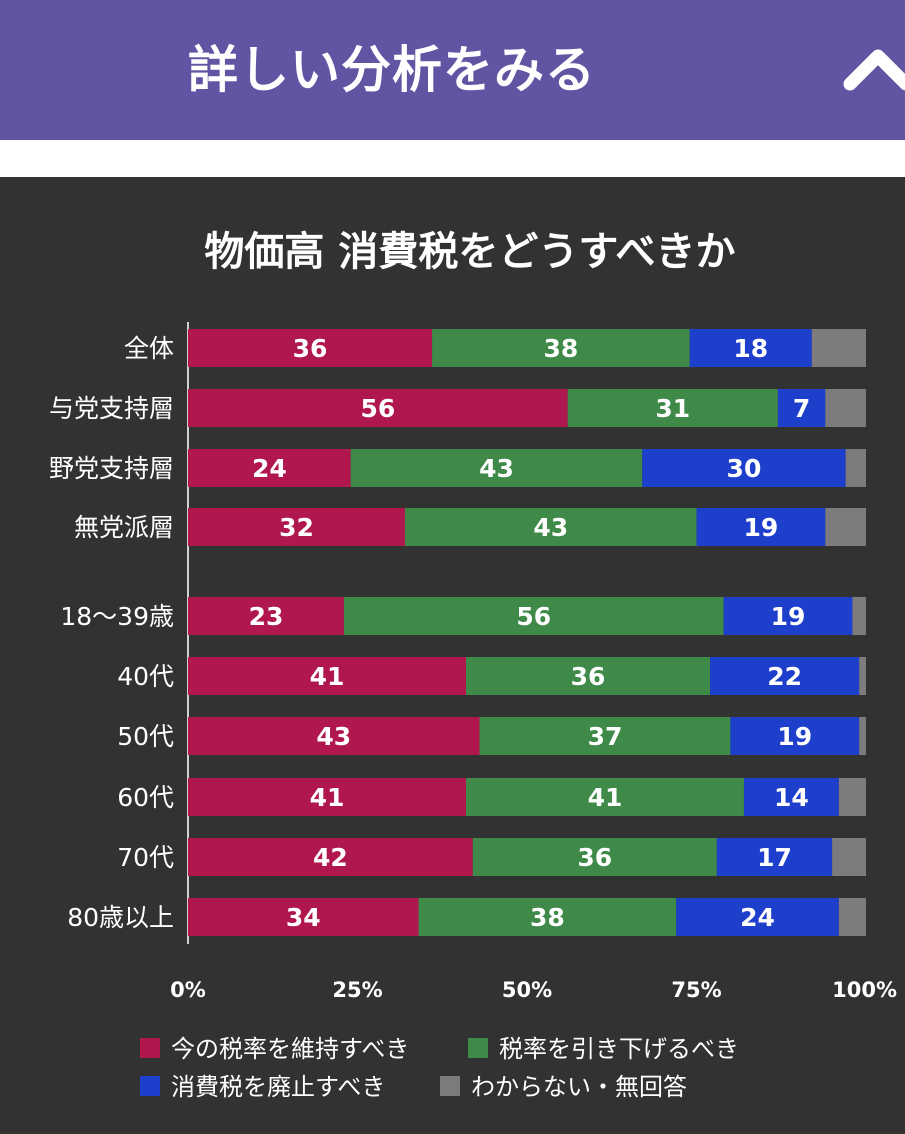 The width and height of the screenshot is (905, 1134). I want to click on x-tick-label: 0%, so click(188, 990).